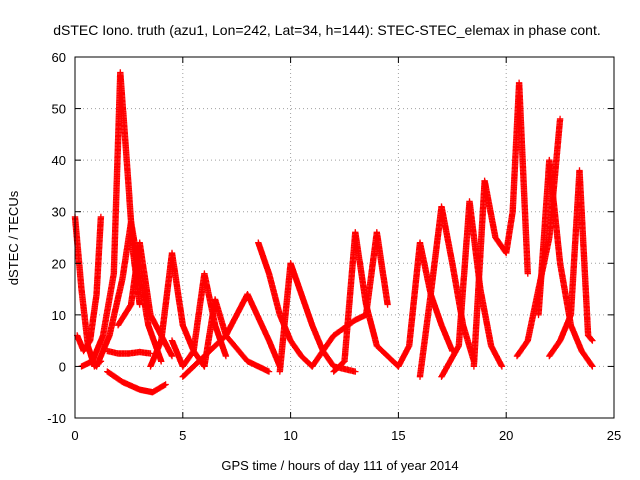  I want to click on series-arc-u, so click(565, 263).